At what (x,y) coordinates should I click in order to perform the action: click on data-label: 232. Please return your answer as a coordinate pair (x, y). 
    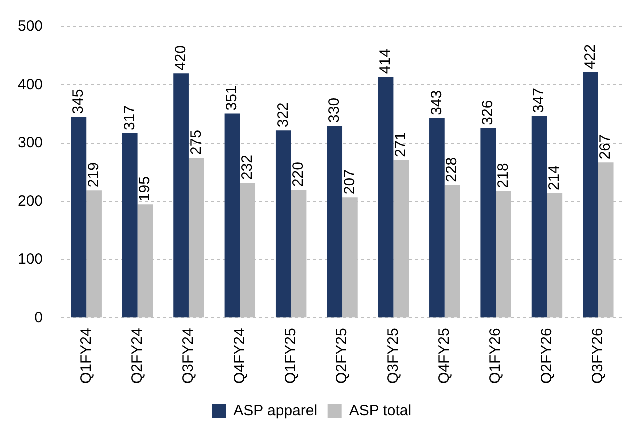
    Looking at the image, I should click on (247, 167).